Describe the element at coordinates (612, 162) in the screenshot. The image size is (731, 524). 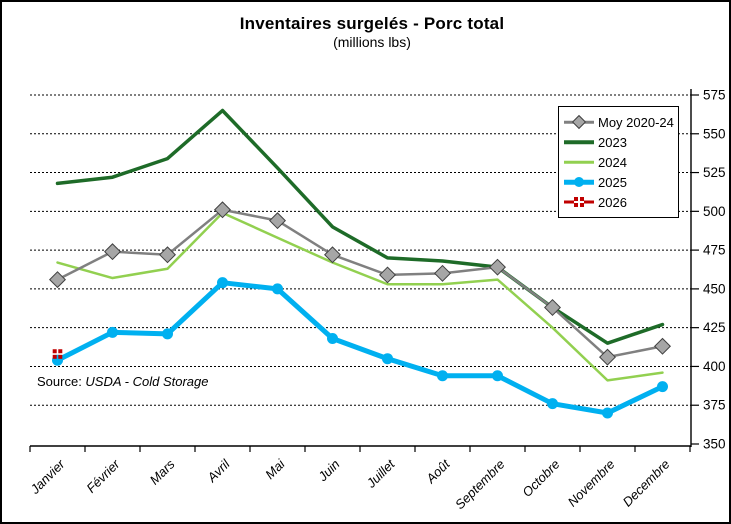
I see `legend-label: 2024` at that location.